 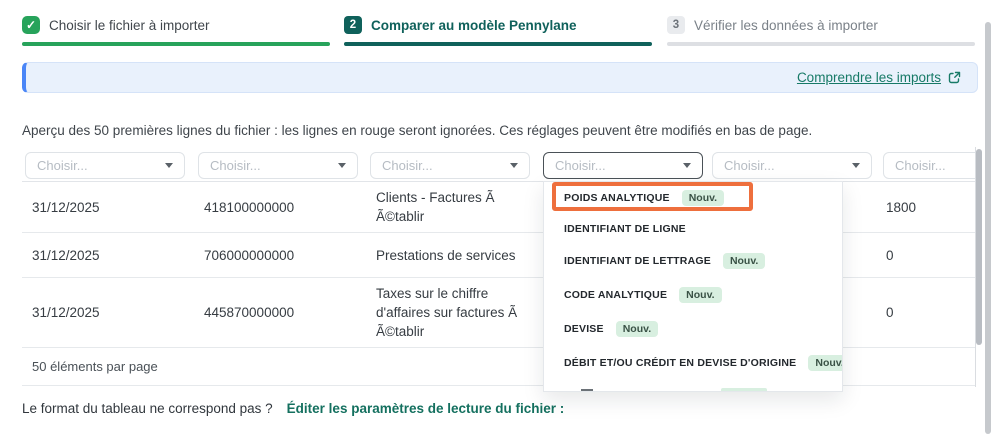 I want to click on understand-imports-link: Comprendre les imports, so click(x=868, y=77).